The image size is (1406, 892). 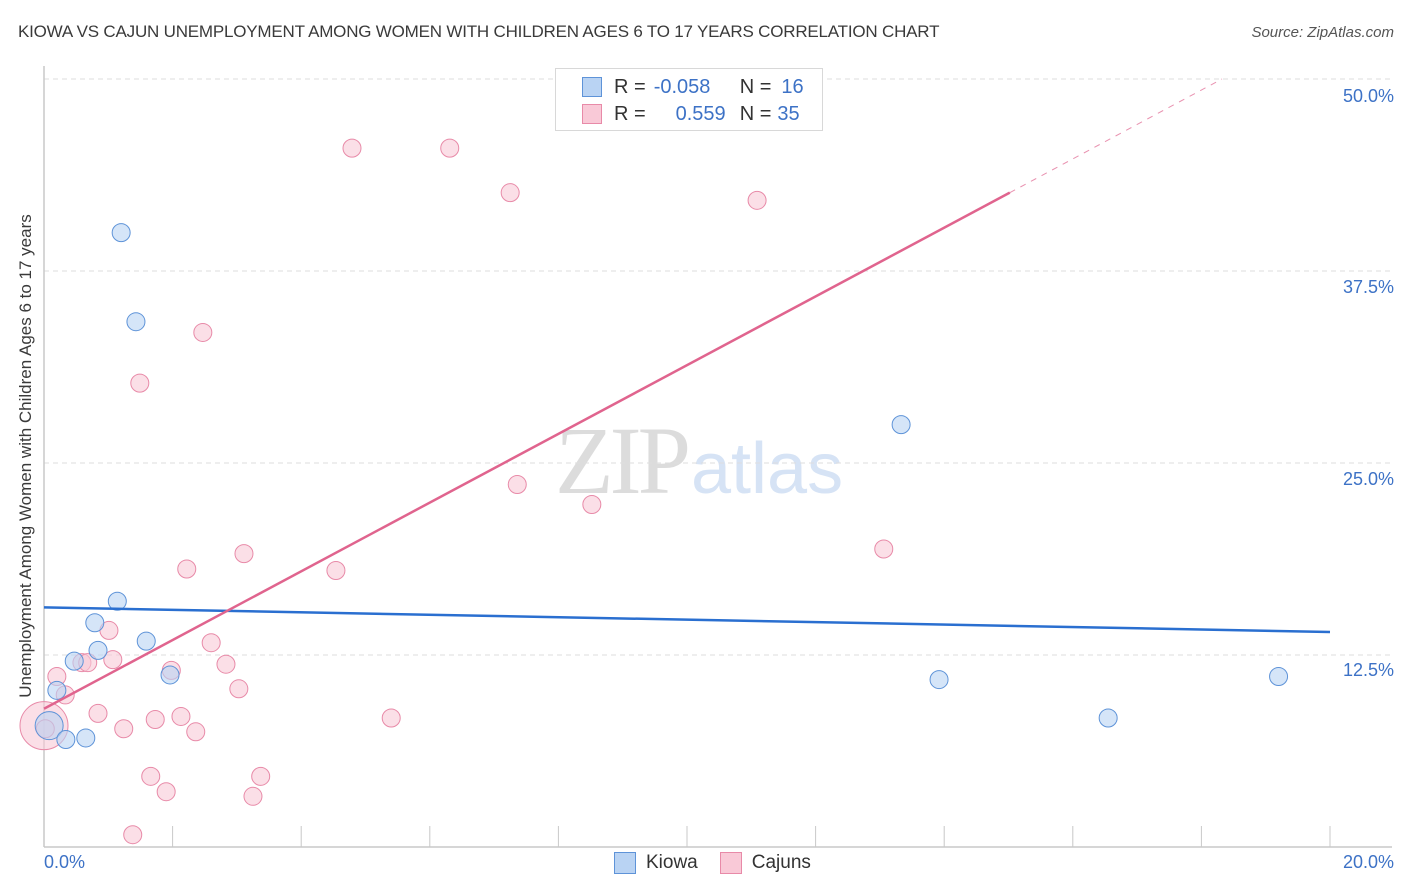 I want to click on y-tick-12-5: 12.5%, so click(x=1368, y=670).